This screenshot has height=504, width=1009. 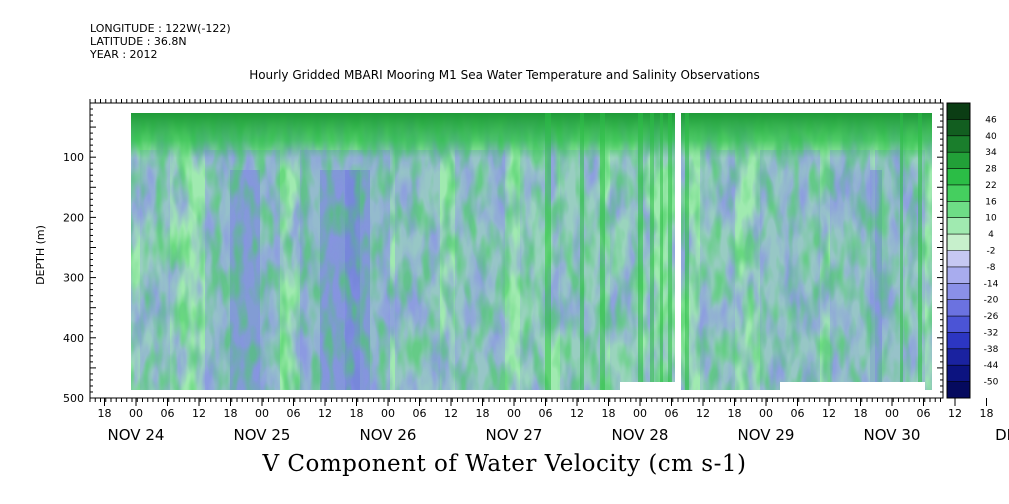 What do you see at coordinates (136, 435) in the screenshot?
I see `x-day-label: NOV 24` at bounding box center [136, 435].